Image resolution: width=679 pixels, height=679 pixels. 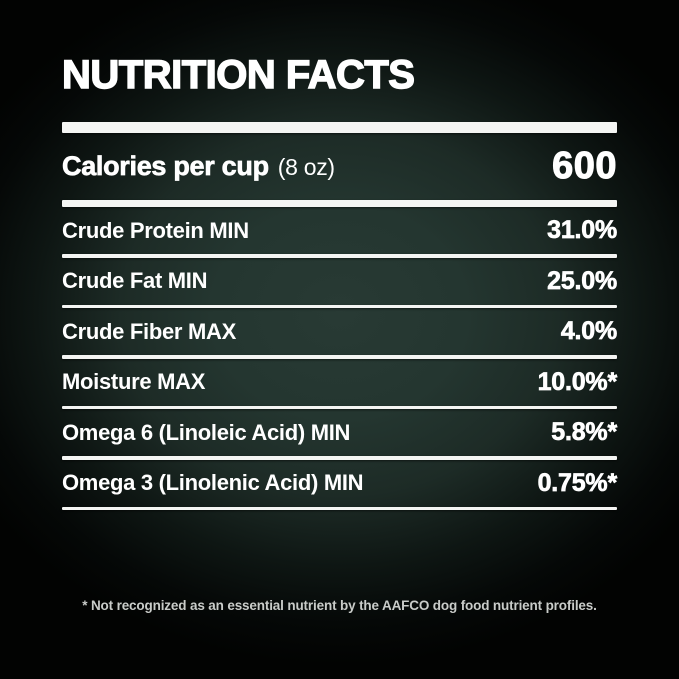 What do you see at coordinates (340, 331) in the screenshot?
I see `table-row: Crude Fiber MAX 4.0%` at bounding box center [340, 331].